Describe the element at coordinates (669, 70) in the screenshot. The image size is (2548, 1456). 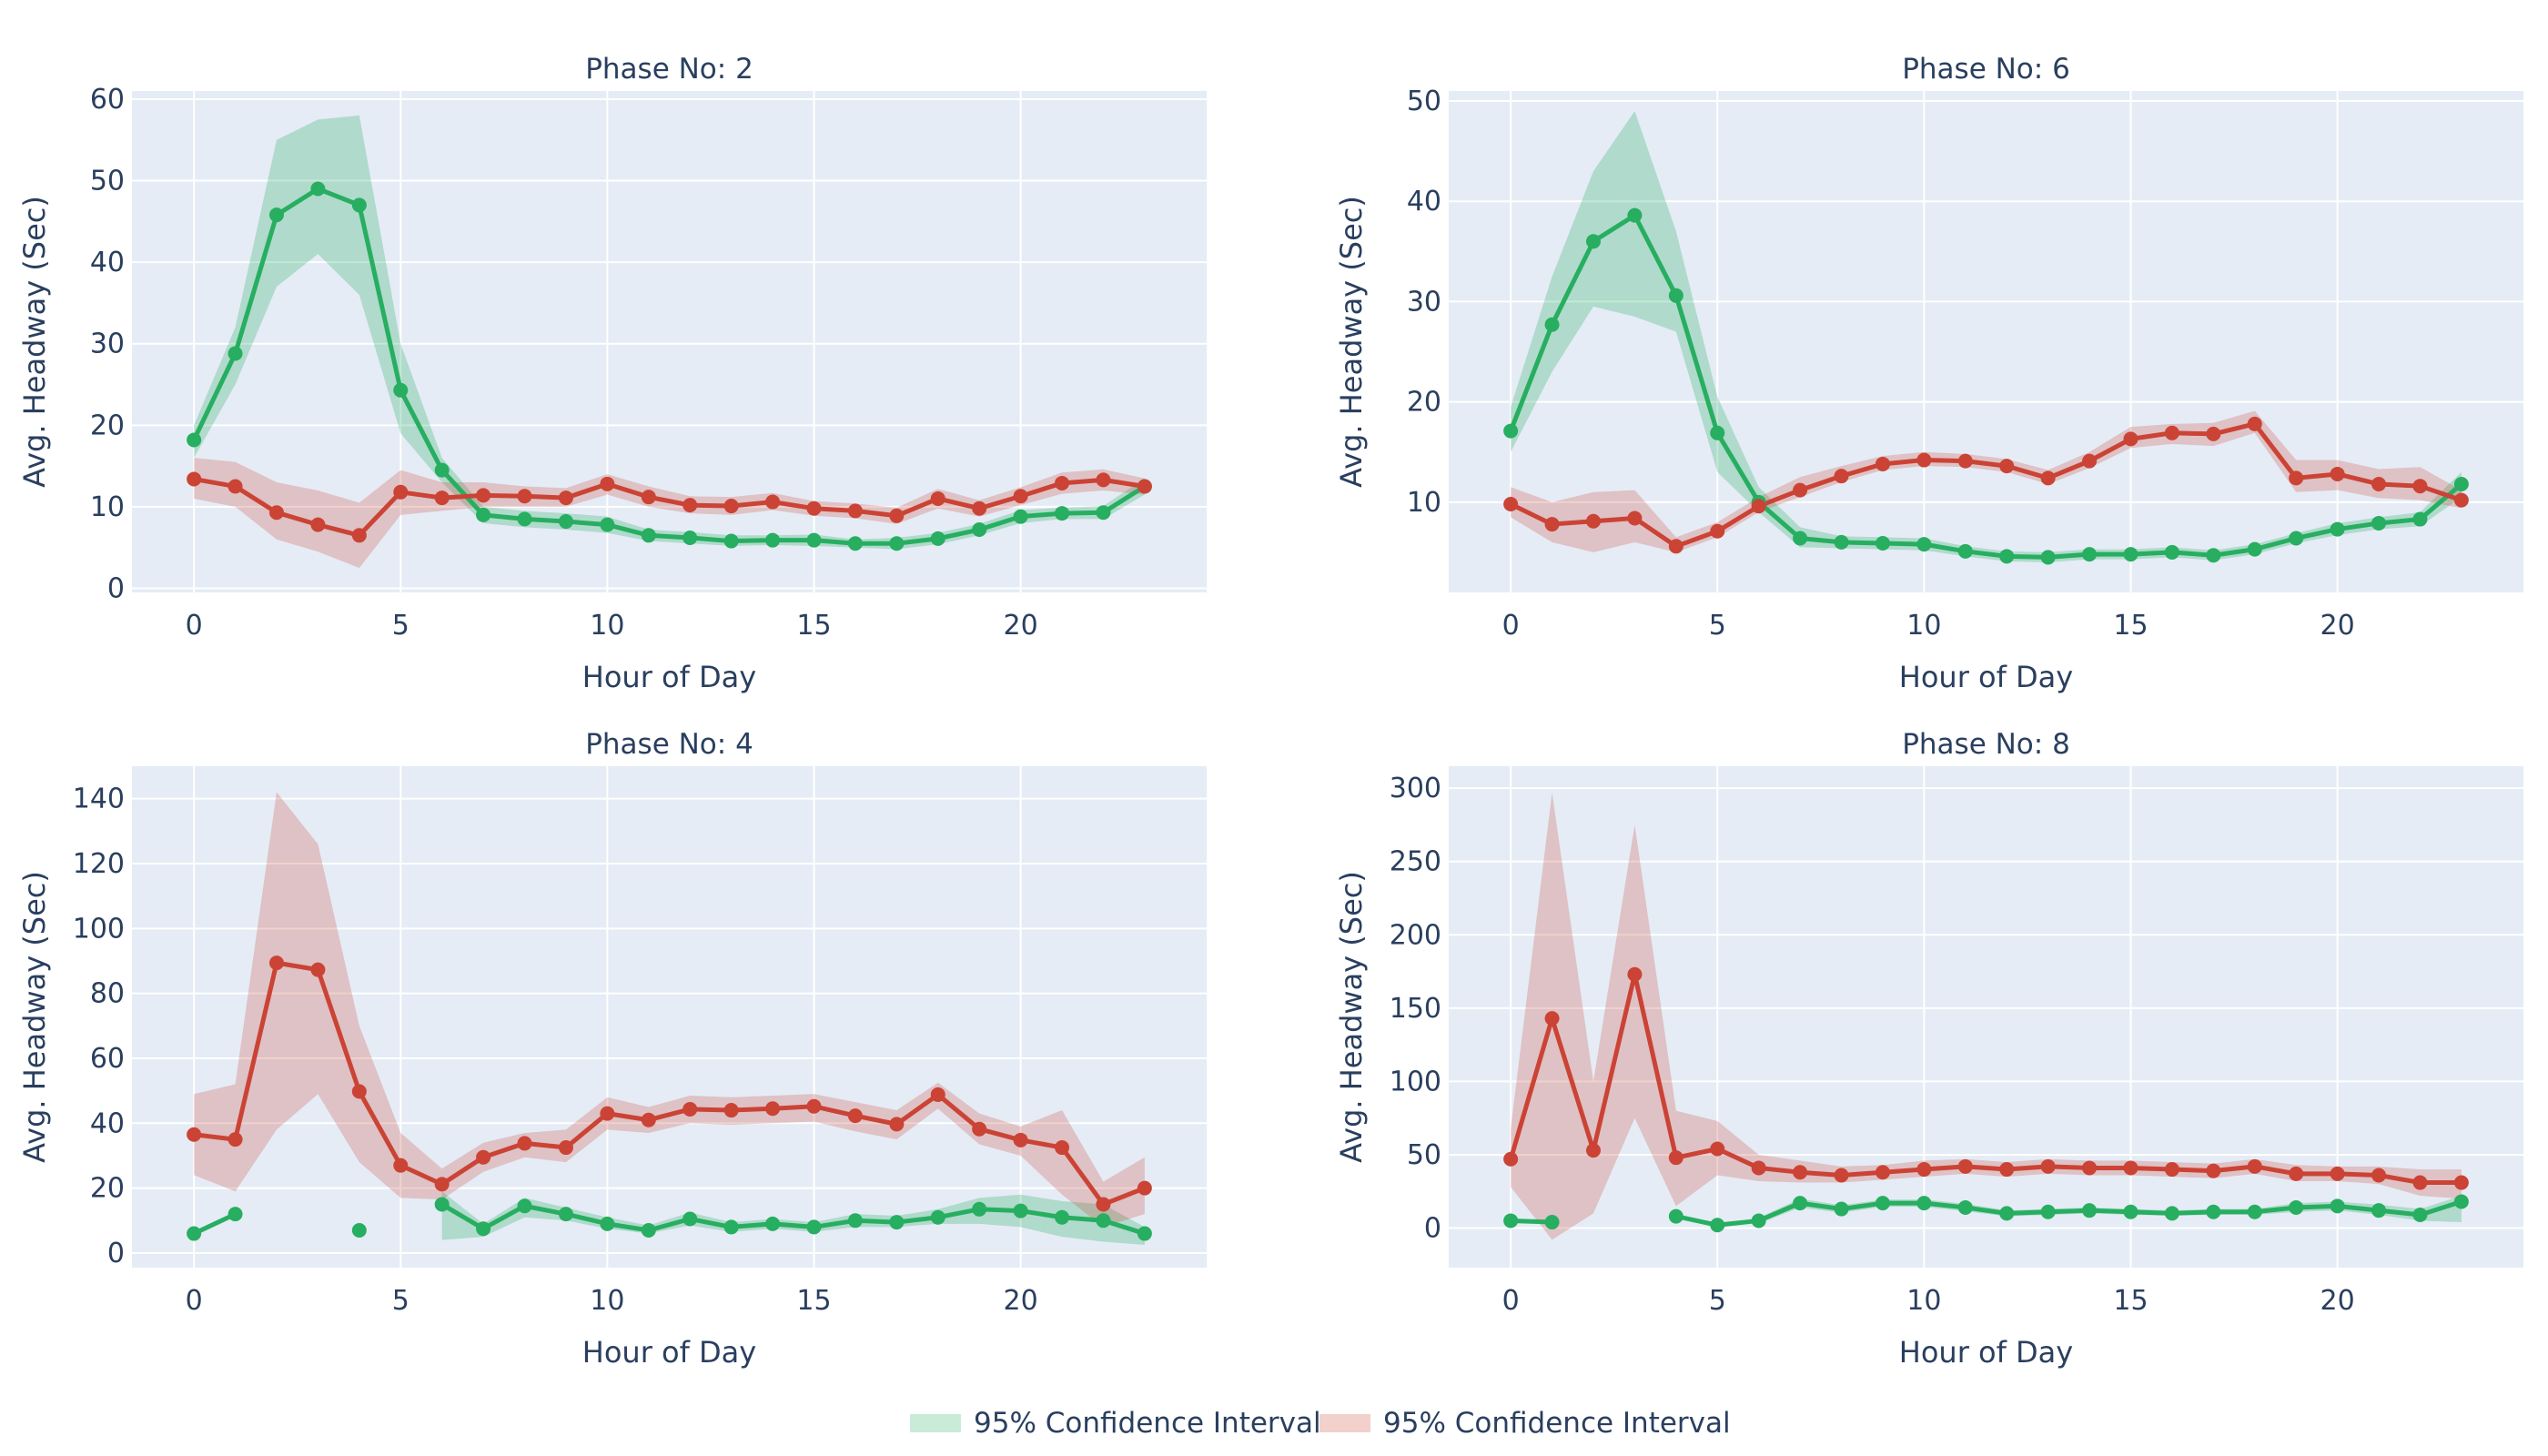
I see `subplot-title: Phase No: 2` at that location.